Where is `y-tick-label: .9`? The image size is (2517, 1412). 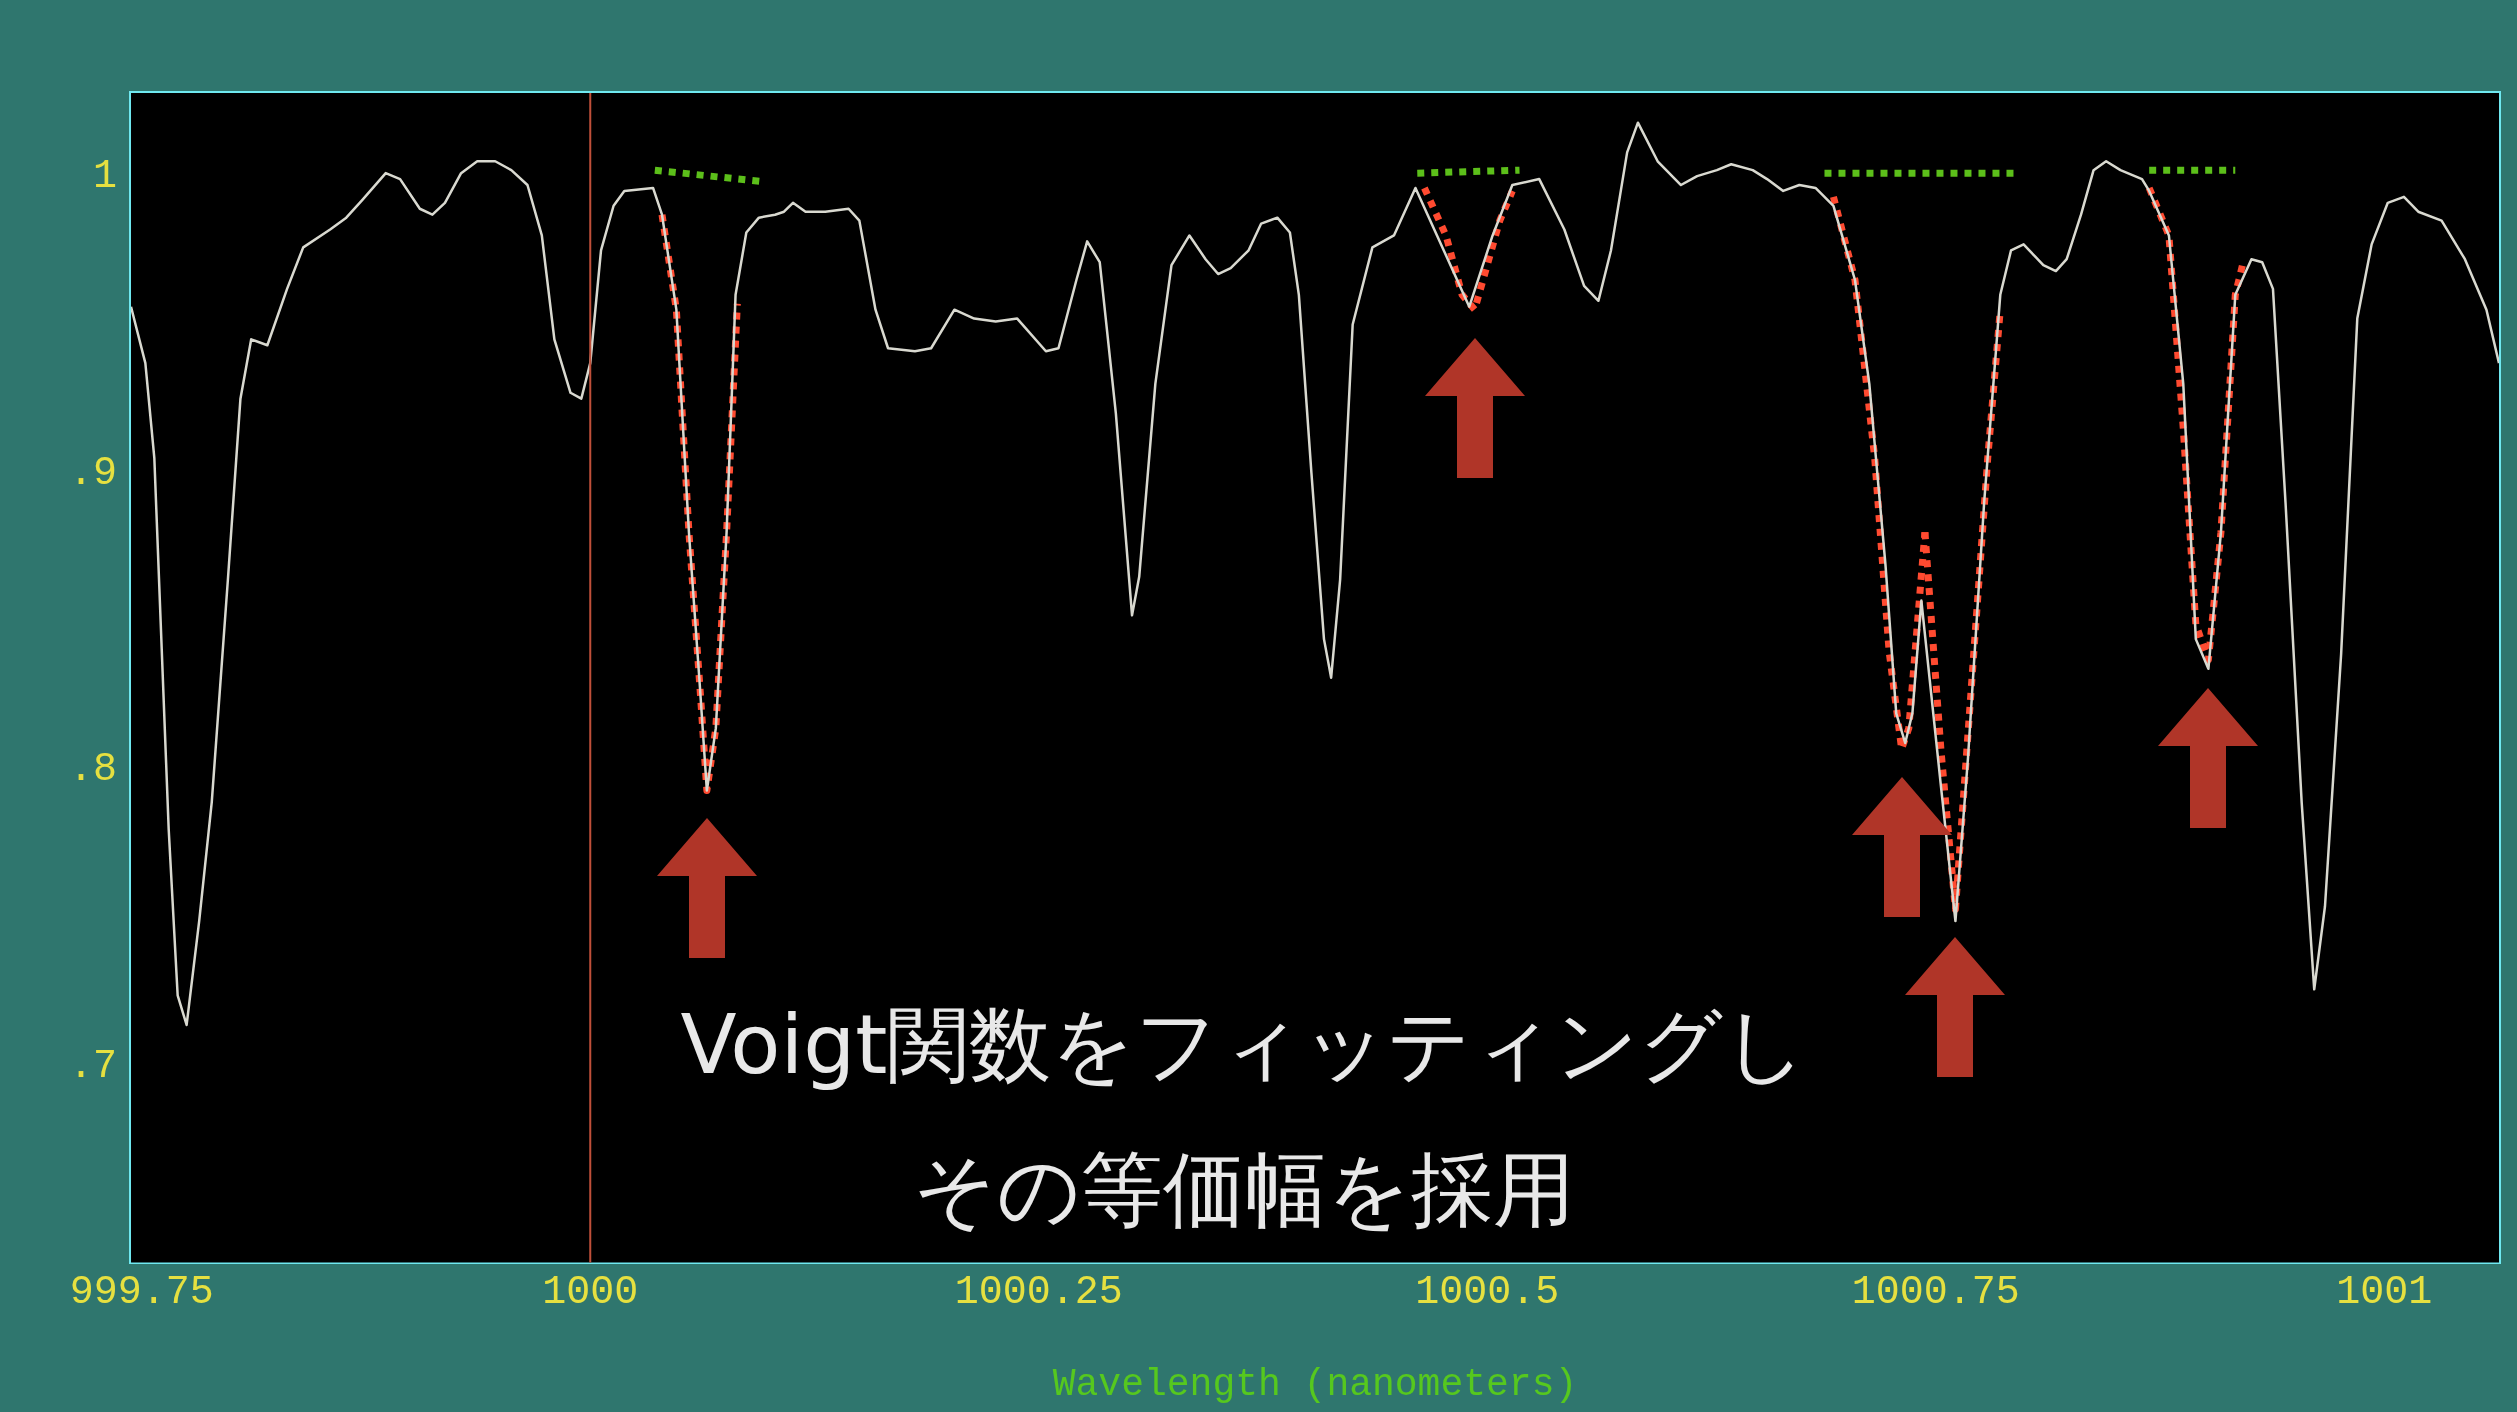 y-tick-label: .9 is located at coordinates (93, 473).